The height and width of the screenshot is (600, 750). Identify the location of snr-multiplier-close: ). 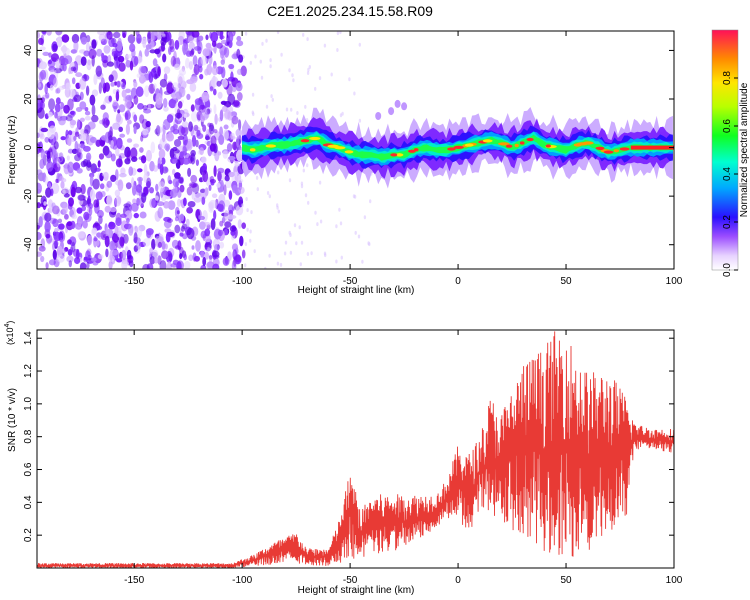
(10, 322).